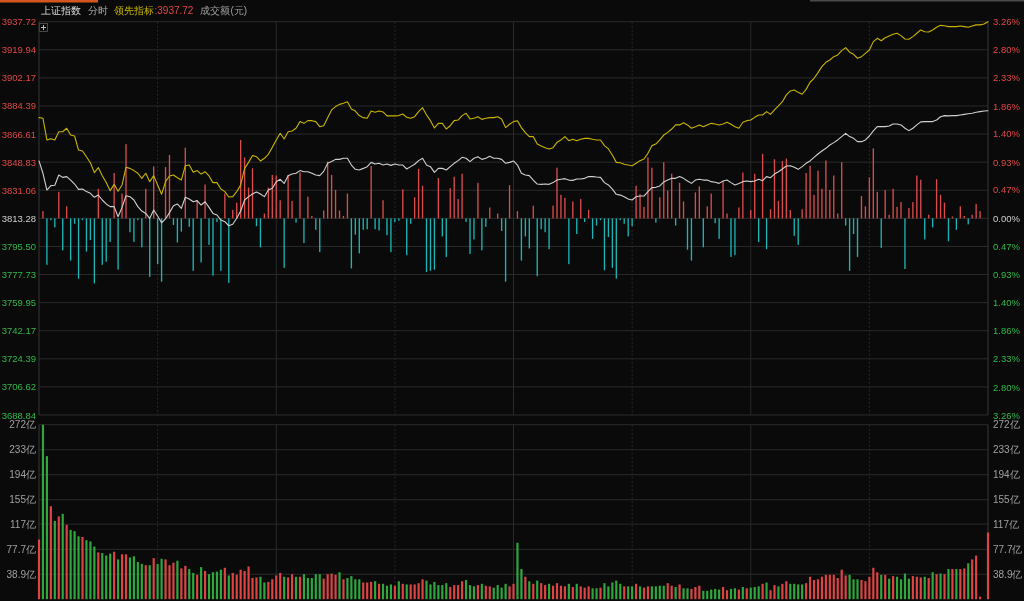  I want to click on text: 领先指标, so click(134, 10).